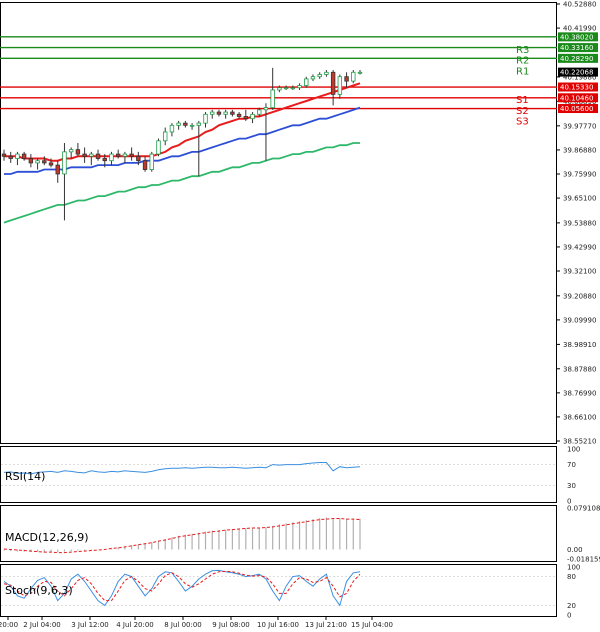 This screenshot has width=600, height=632. Describe the element at coordinates (579, 369) in the screenshot. I see `price-tick-label: 38.87880` at that location.